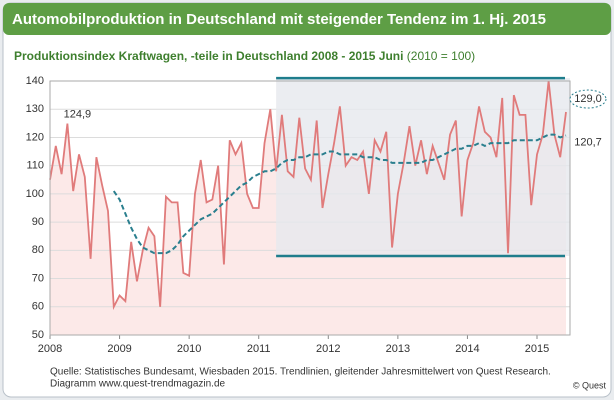 The width and height of the screenshot is (614, 400). I want to click on y-tick-label: 110, so click(35, 166).